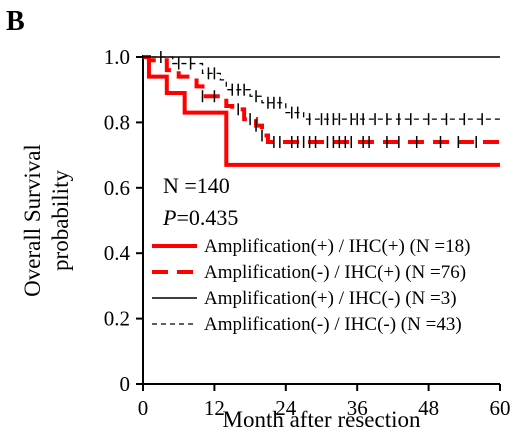  Describe the element at coordinates (46, 220) in the screenshot. I see `y-axis-title: Overall Survival probability` at that location.